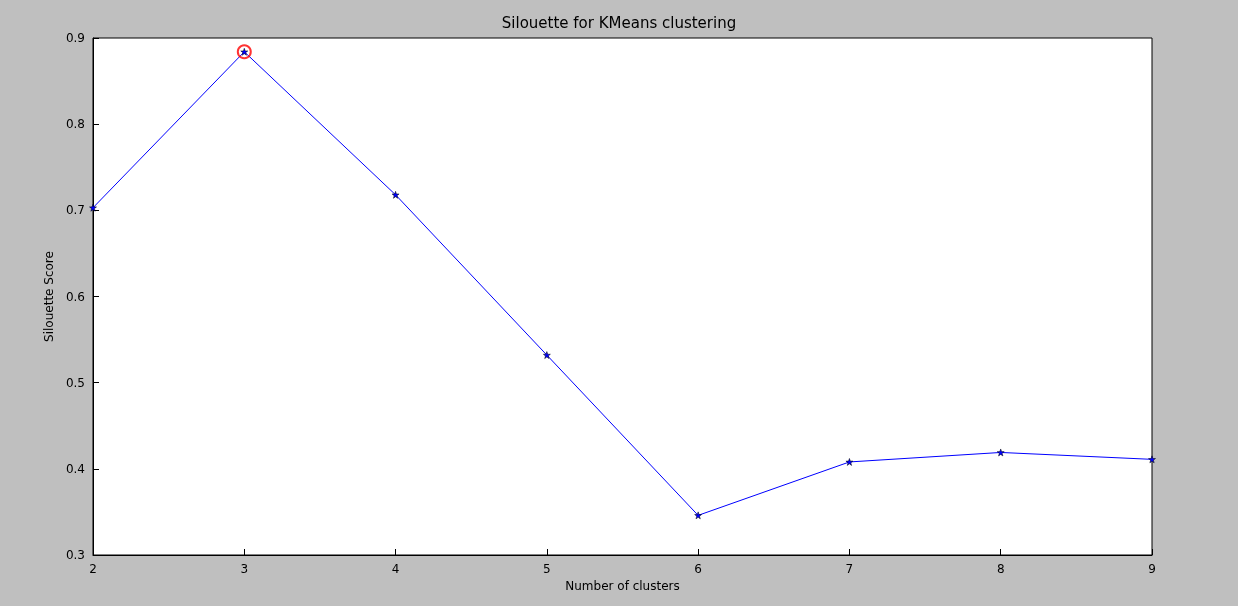 This screenshot has height=606, width=1238. Describe the element at coordinates (1000, 569) in the screenshot. I see `x-tick-label: 8` at that location.